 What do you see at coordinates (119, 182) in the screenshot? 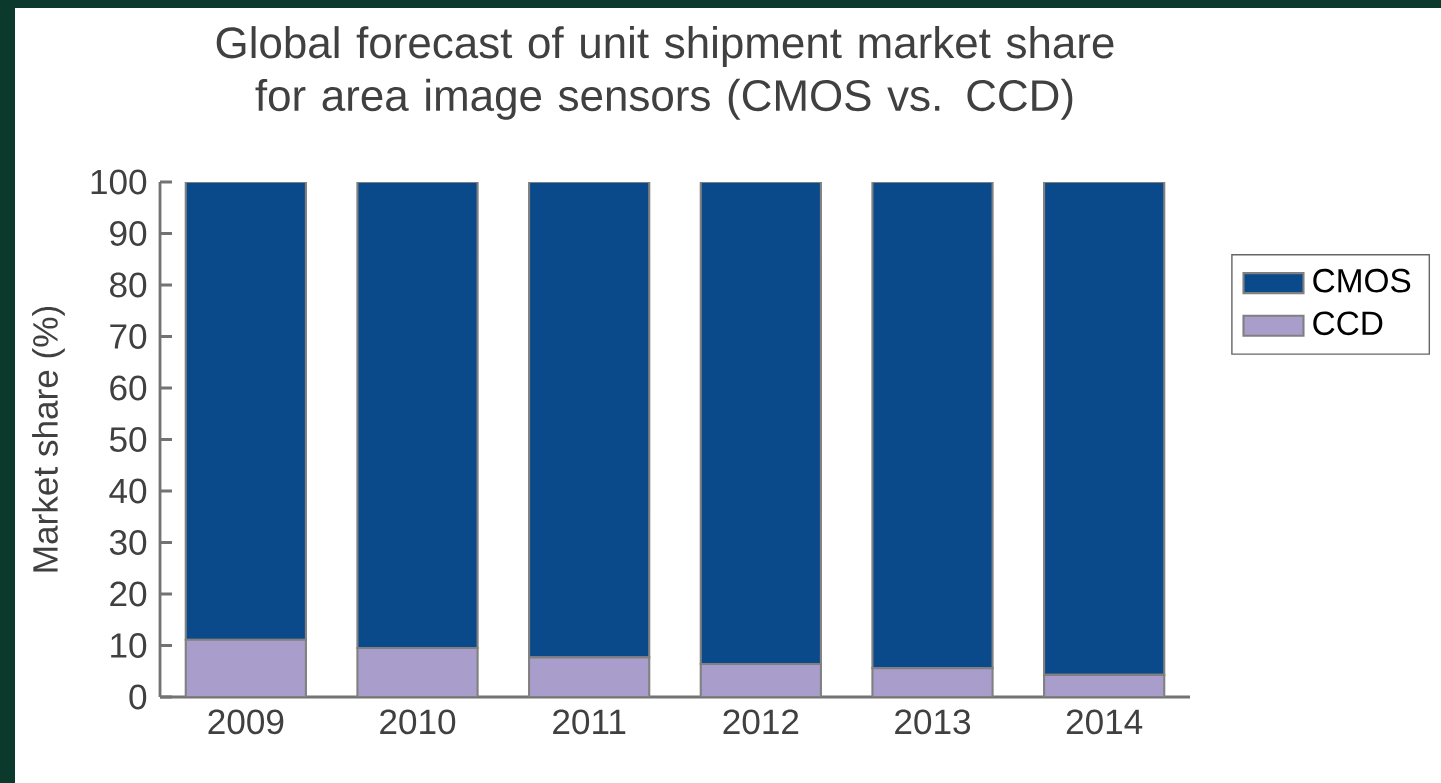
I see `y-tick-label: 100` at bounding box center [119, 182].